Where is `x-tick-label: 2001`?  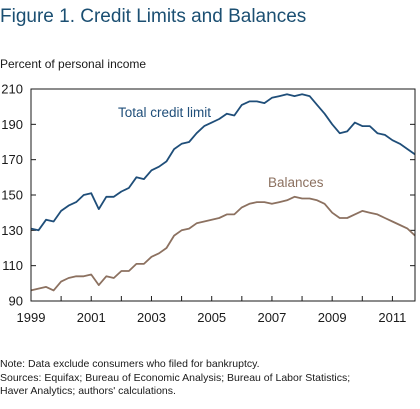
x-tick-label: 2001 is located at coordinates (91, 317).